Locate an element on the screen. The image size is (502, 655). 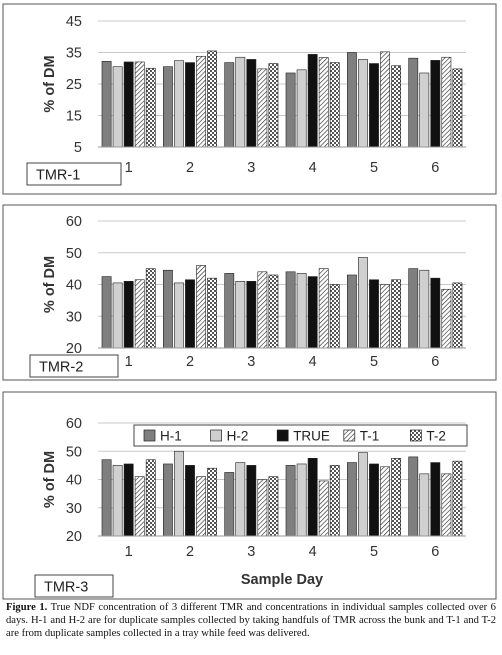
legend: H-1 H-2 TRUE T-1 T-2 is located at coordinates (300, 435).